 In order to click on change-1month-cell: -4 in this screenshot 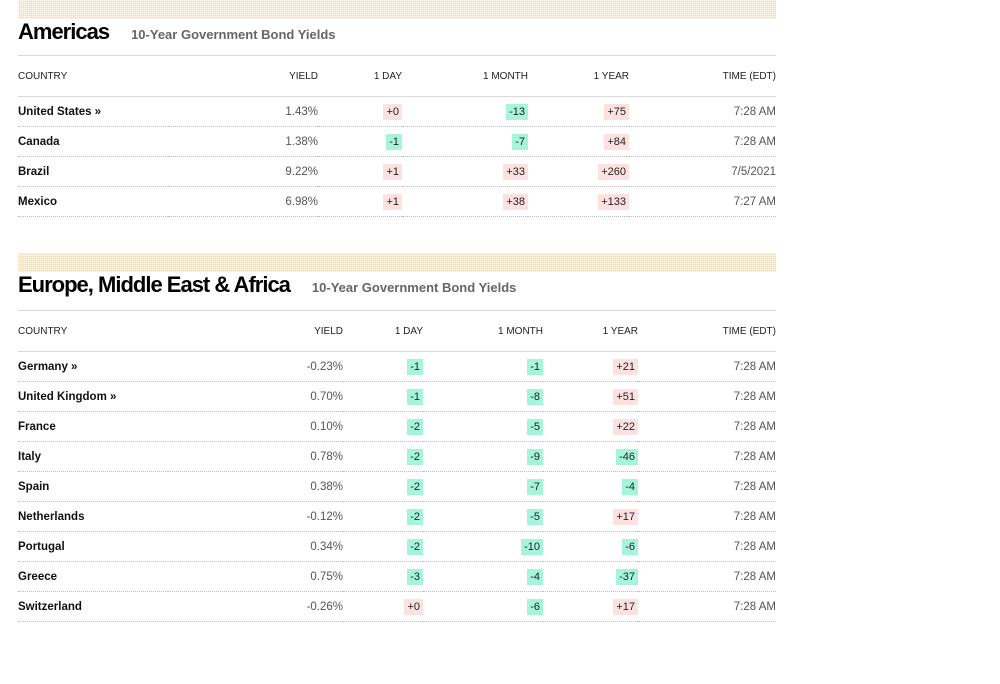, I will do `click(483, 576)`.